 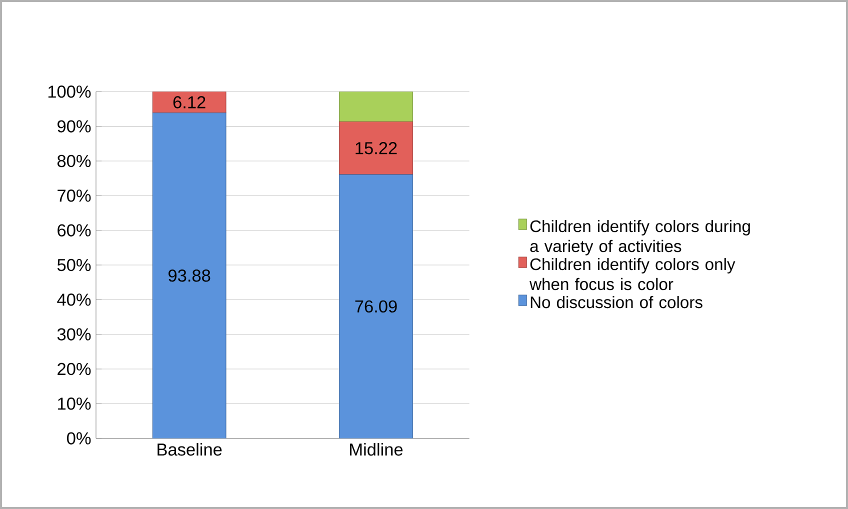 What do you see at coordinates (633, 274) in the screenshot?
I see `legend-label: Children identify colors only when focus is color` at bounding box center [633, 274].